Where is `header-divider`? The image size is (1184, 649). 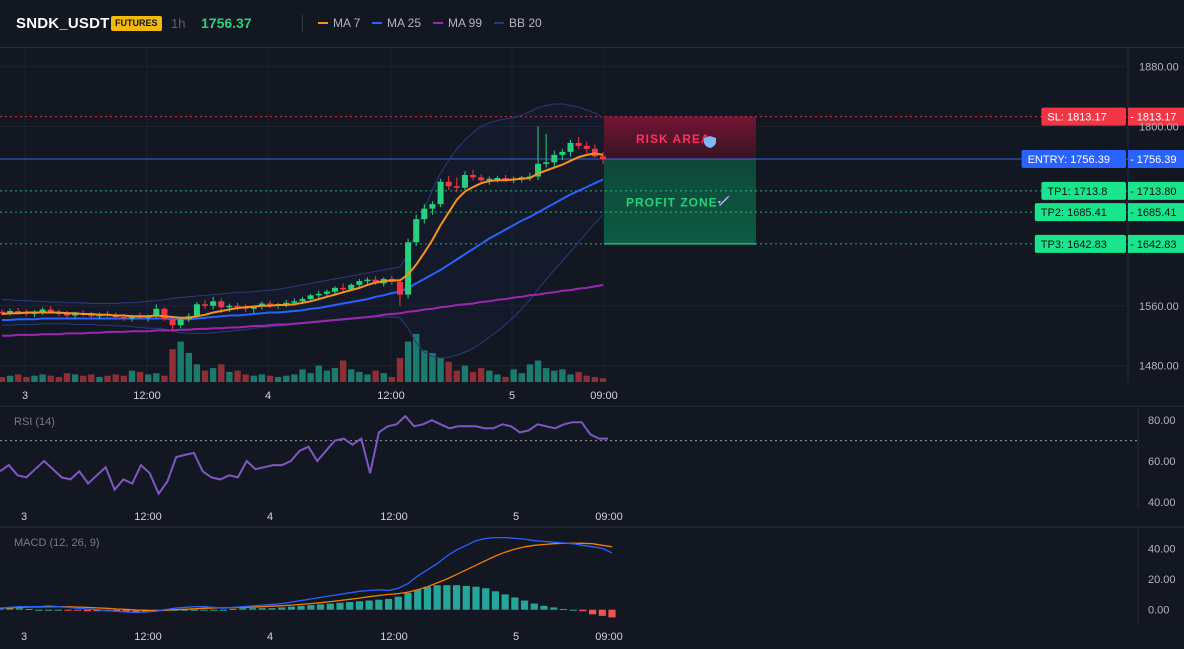 header-divider is located at coordinates (302, 23).